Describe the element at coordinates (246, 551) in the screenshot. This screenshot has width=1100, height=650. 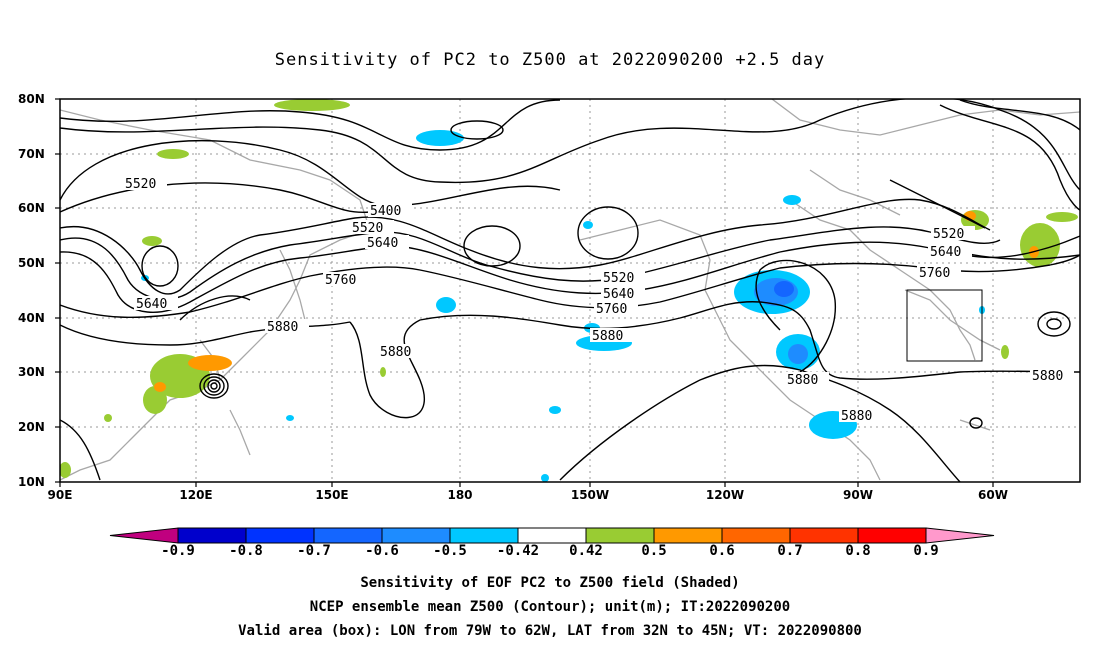
I see `colorbar-label: -0.8` at that location.